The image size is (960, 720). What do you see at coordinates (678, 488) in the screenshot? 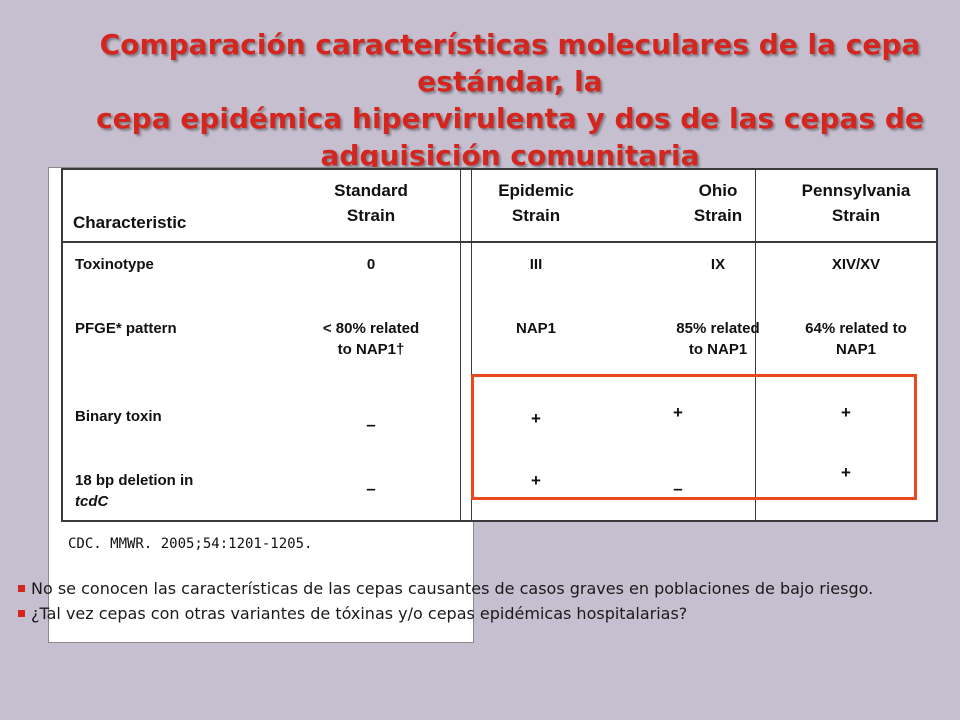
I see `cell-ohio-18bp-deletion: –` at bounding box center [678, 488].